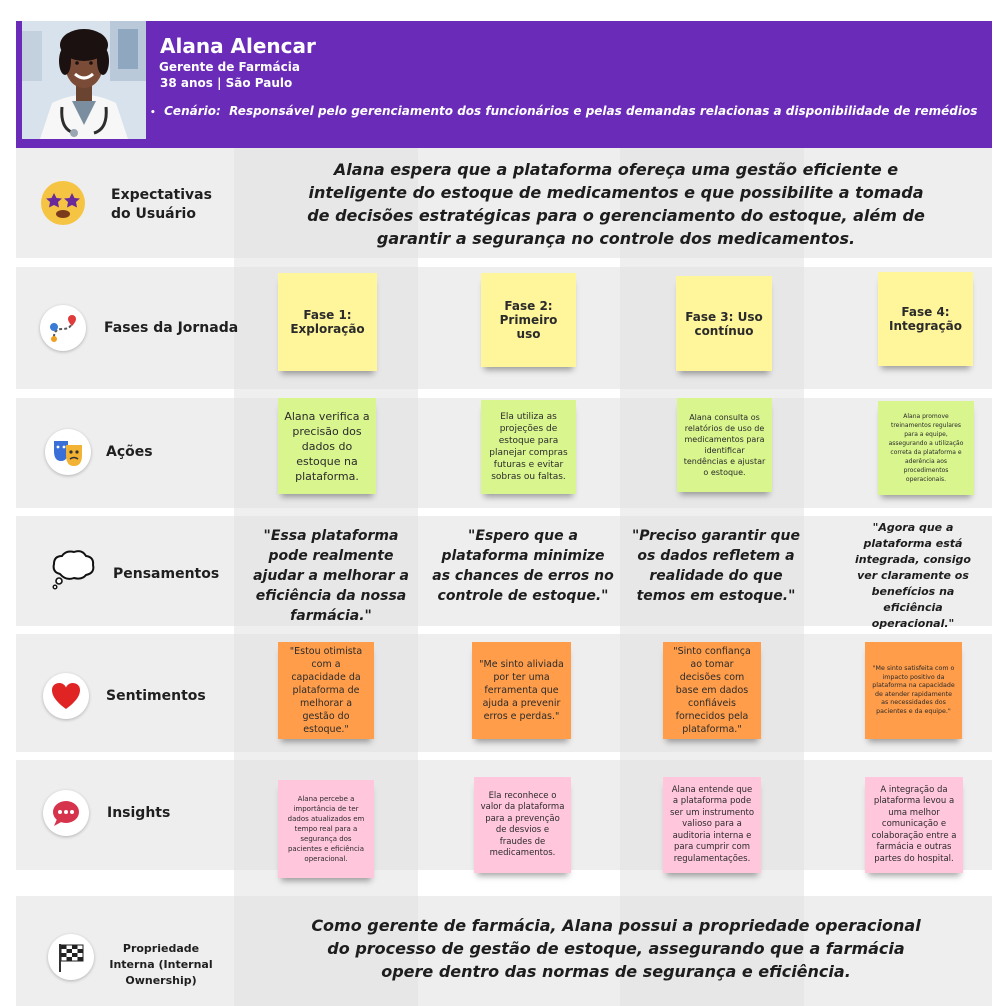 Image resolution: width=993 pixels, height=1006 pixels. I want to click on phase-note: Fase 4: Integração, so click(925, 319).